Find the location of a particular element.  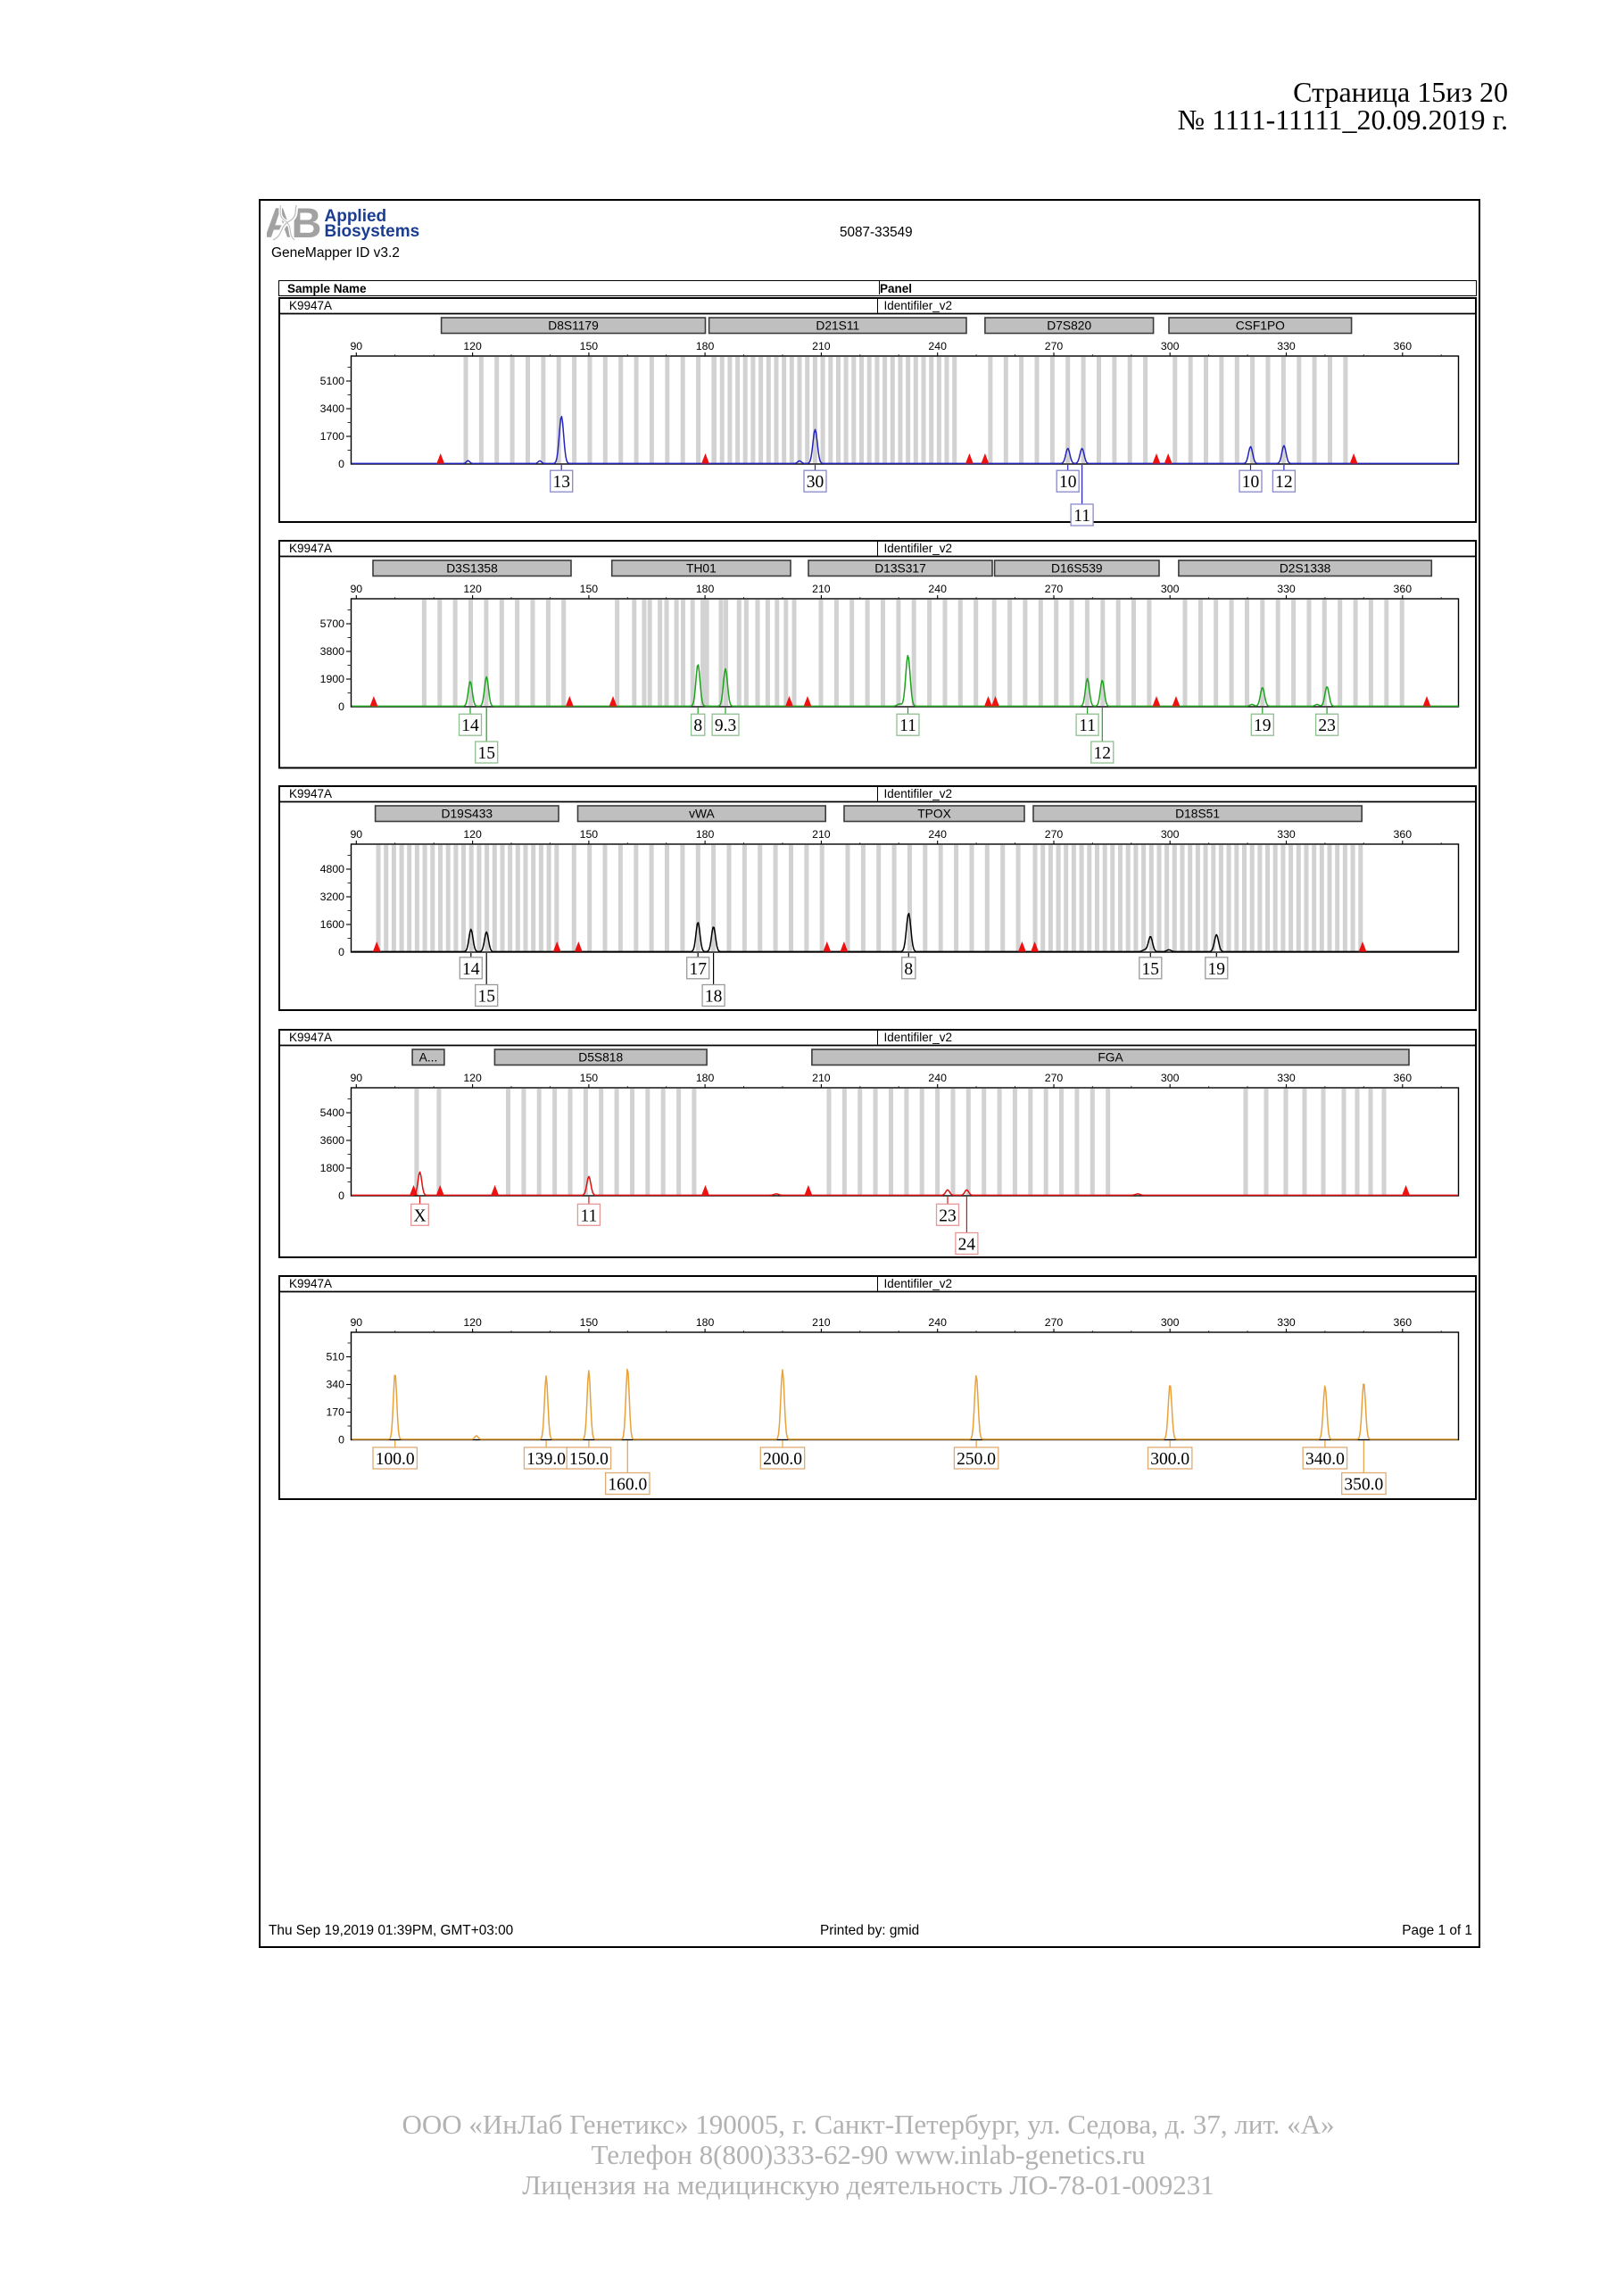

svg-text: D16S539 is located at coordinates (1077, 569).